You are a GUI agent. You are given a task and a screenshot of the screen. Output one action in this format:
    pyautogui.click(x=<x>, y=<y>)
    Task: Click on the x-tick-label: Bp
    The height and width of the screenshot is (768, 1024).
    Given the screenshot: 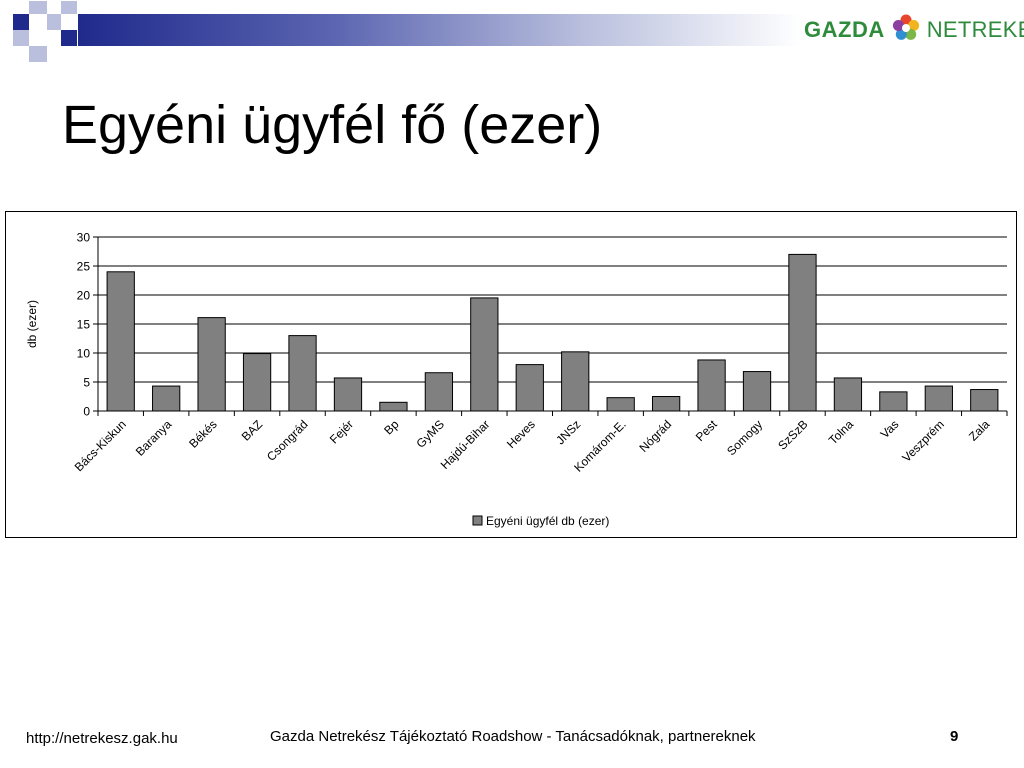 What is the action you would take?
    pyautogui.click(x=391, y=427)
    